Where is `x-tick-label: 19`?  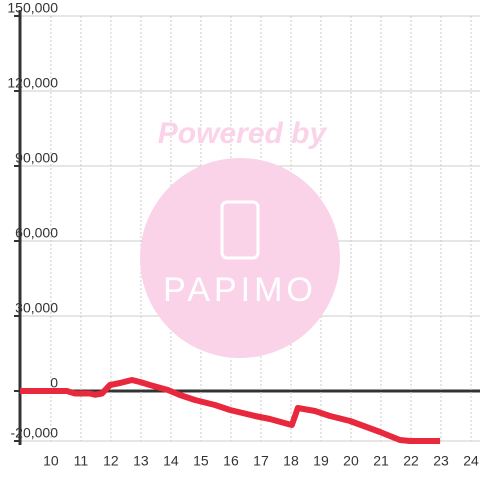
x-tick-label: 19 is located at coordinates (321, 461).